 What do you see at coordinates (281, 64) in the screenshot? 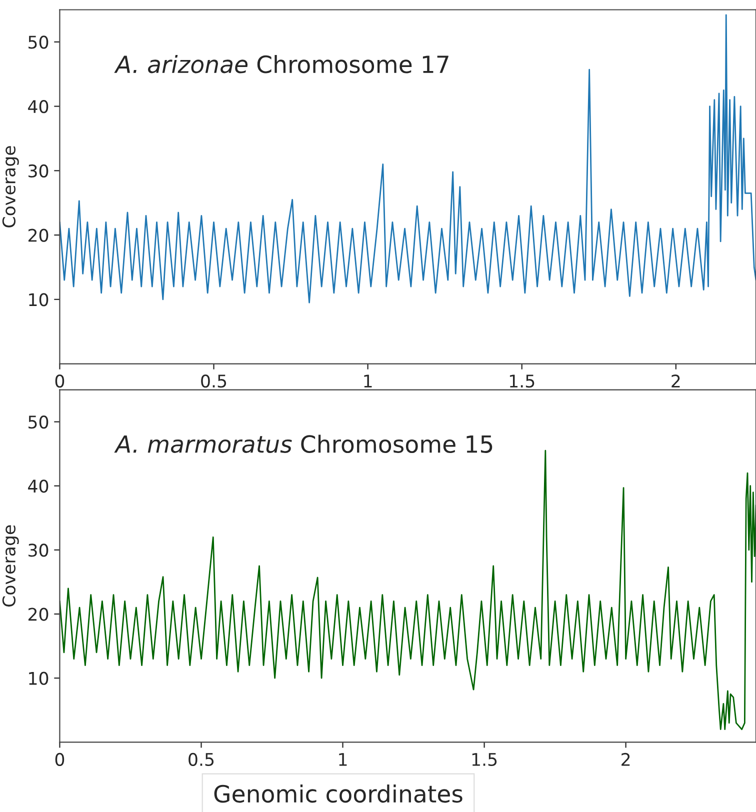
I see `text: A. arizonae Chromosome 17` at bounding box center [281, 64].